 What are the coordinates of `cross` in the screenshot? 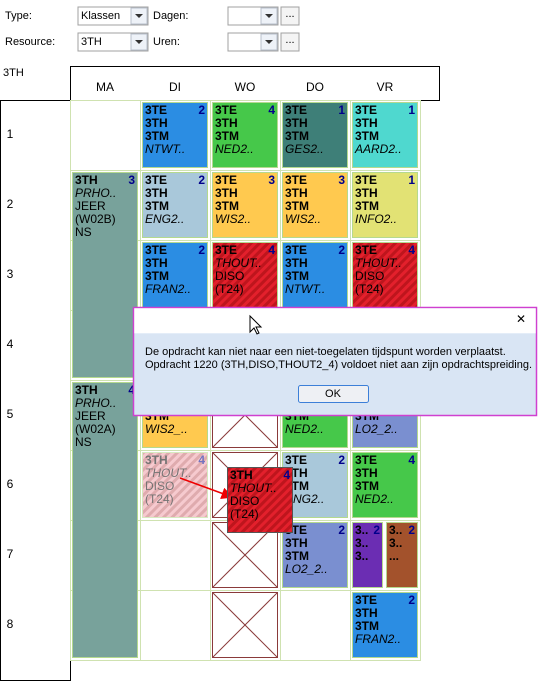 It's located at (245, 555).